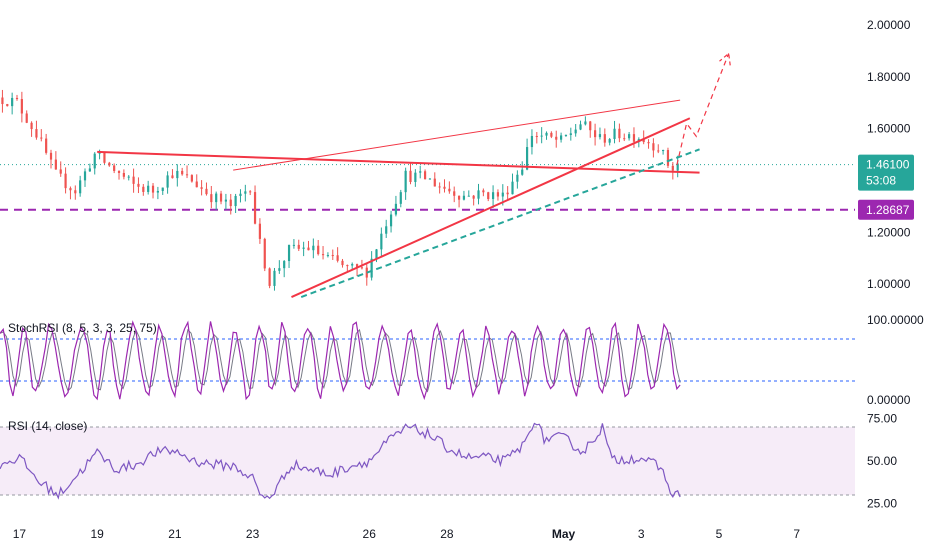 The width and height of the screenshot is (932, 550). Describe the element at coordinates (427, 360) in the screenshot. I see `stoch-rsi-pane: StochRSI (8, 5, 3, 3, 25, 75)` at that location.